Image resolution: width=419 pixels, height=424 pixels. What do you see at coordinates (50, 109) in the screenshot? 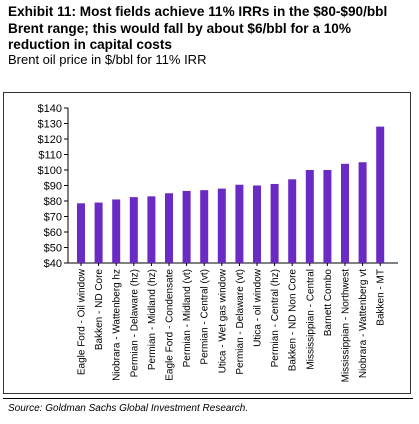
I see `y-tick-label: $140` at bounding box center [50, 109].